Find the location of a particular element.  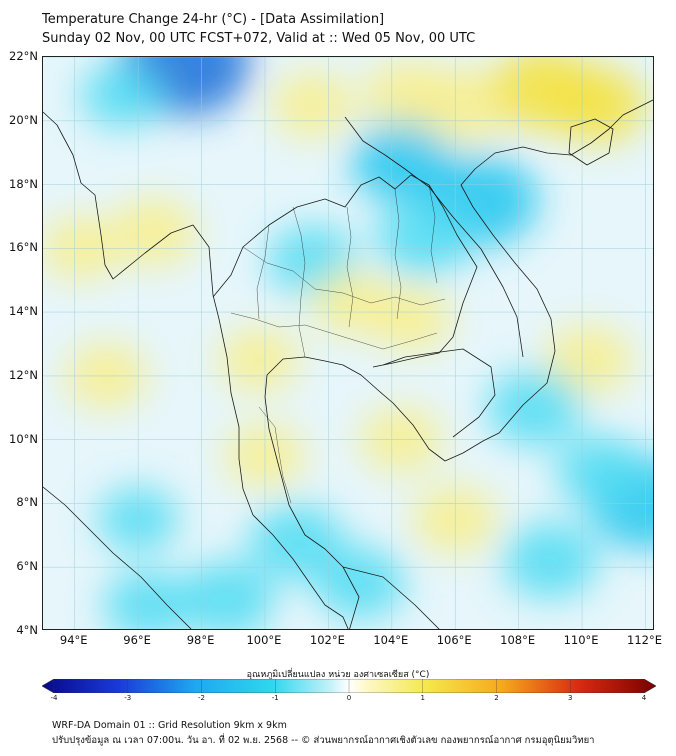

lat-label: 6°N is located at coordinates (27, 566).